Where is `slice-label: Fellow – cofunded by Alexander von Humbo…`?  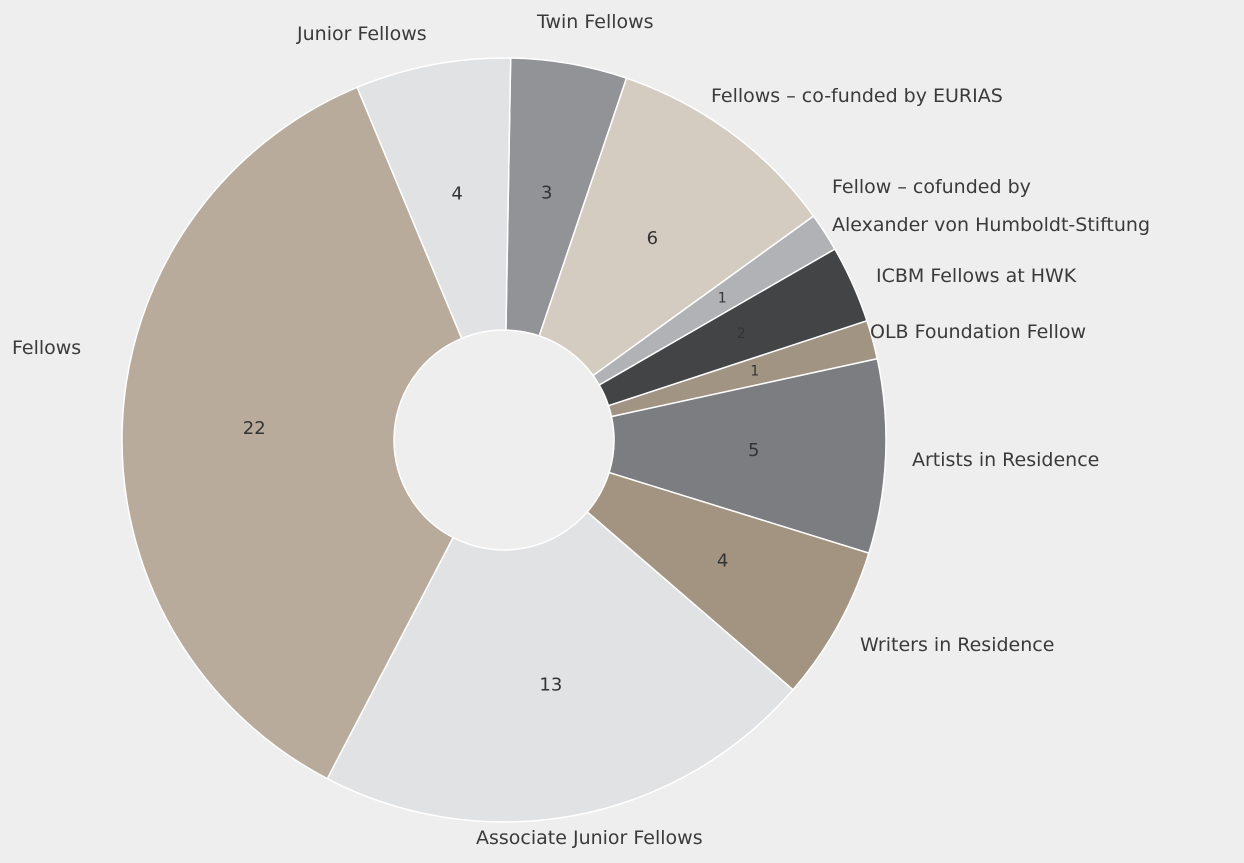 slice-label: Fellow – cofunded by Alexander von Humbo… is located at coordinates (991, 206).